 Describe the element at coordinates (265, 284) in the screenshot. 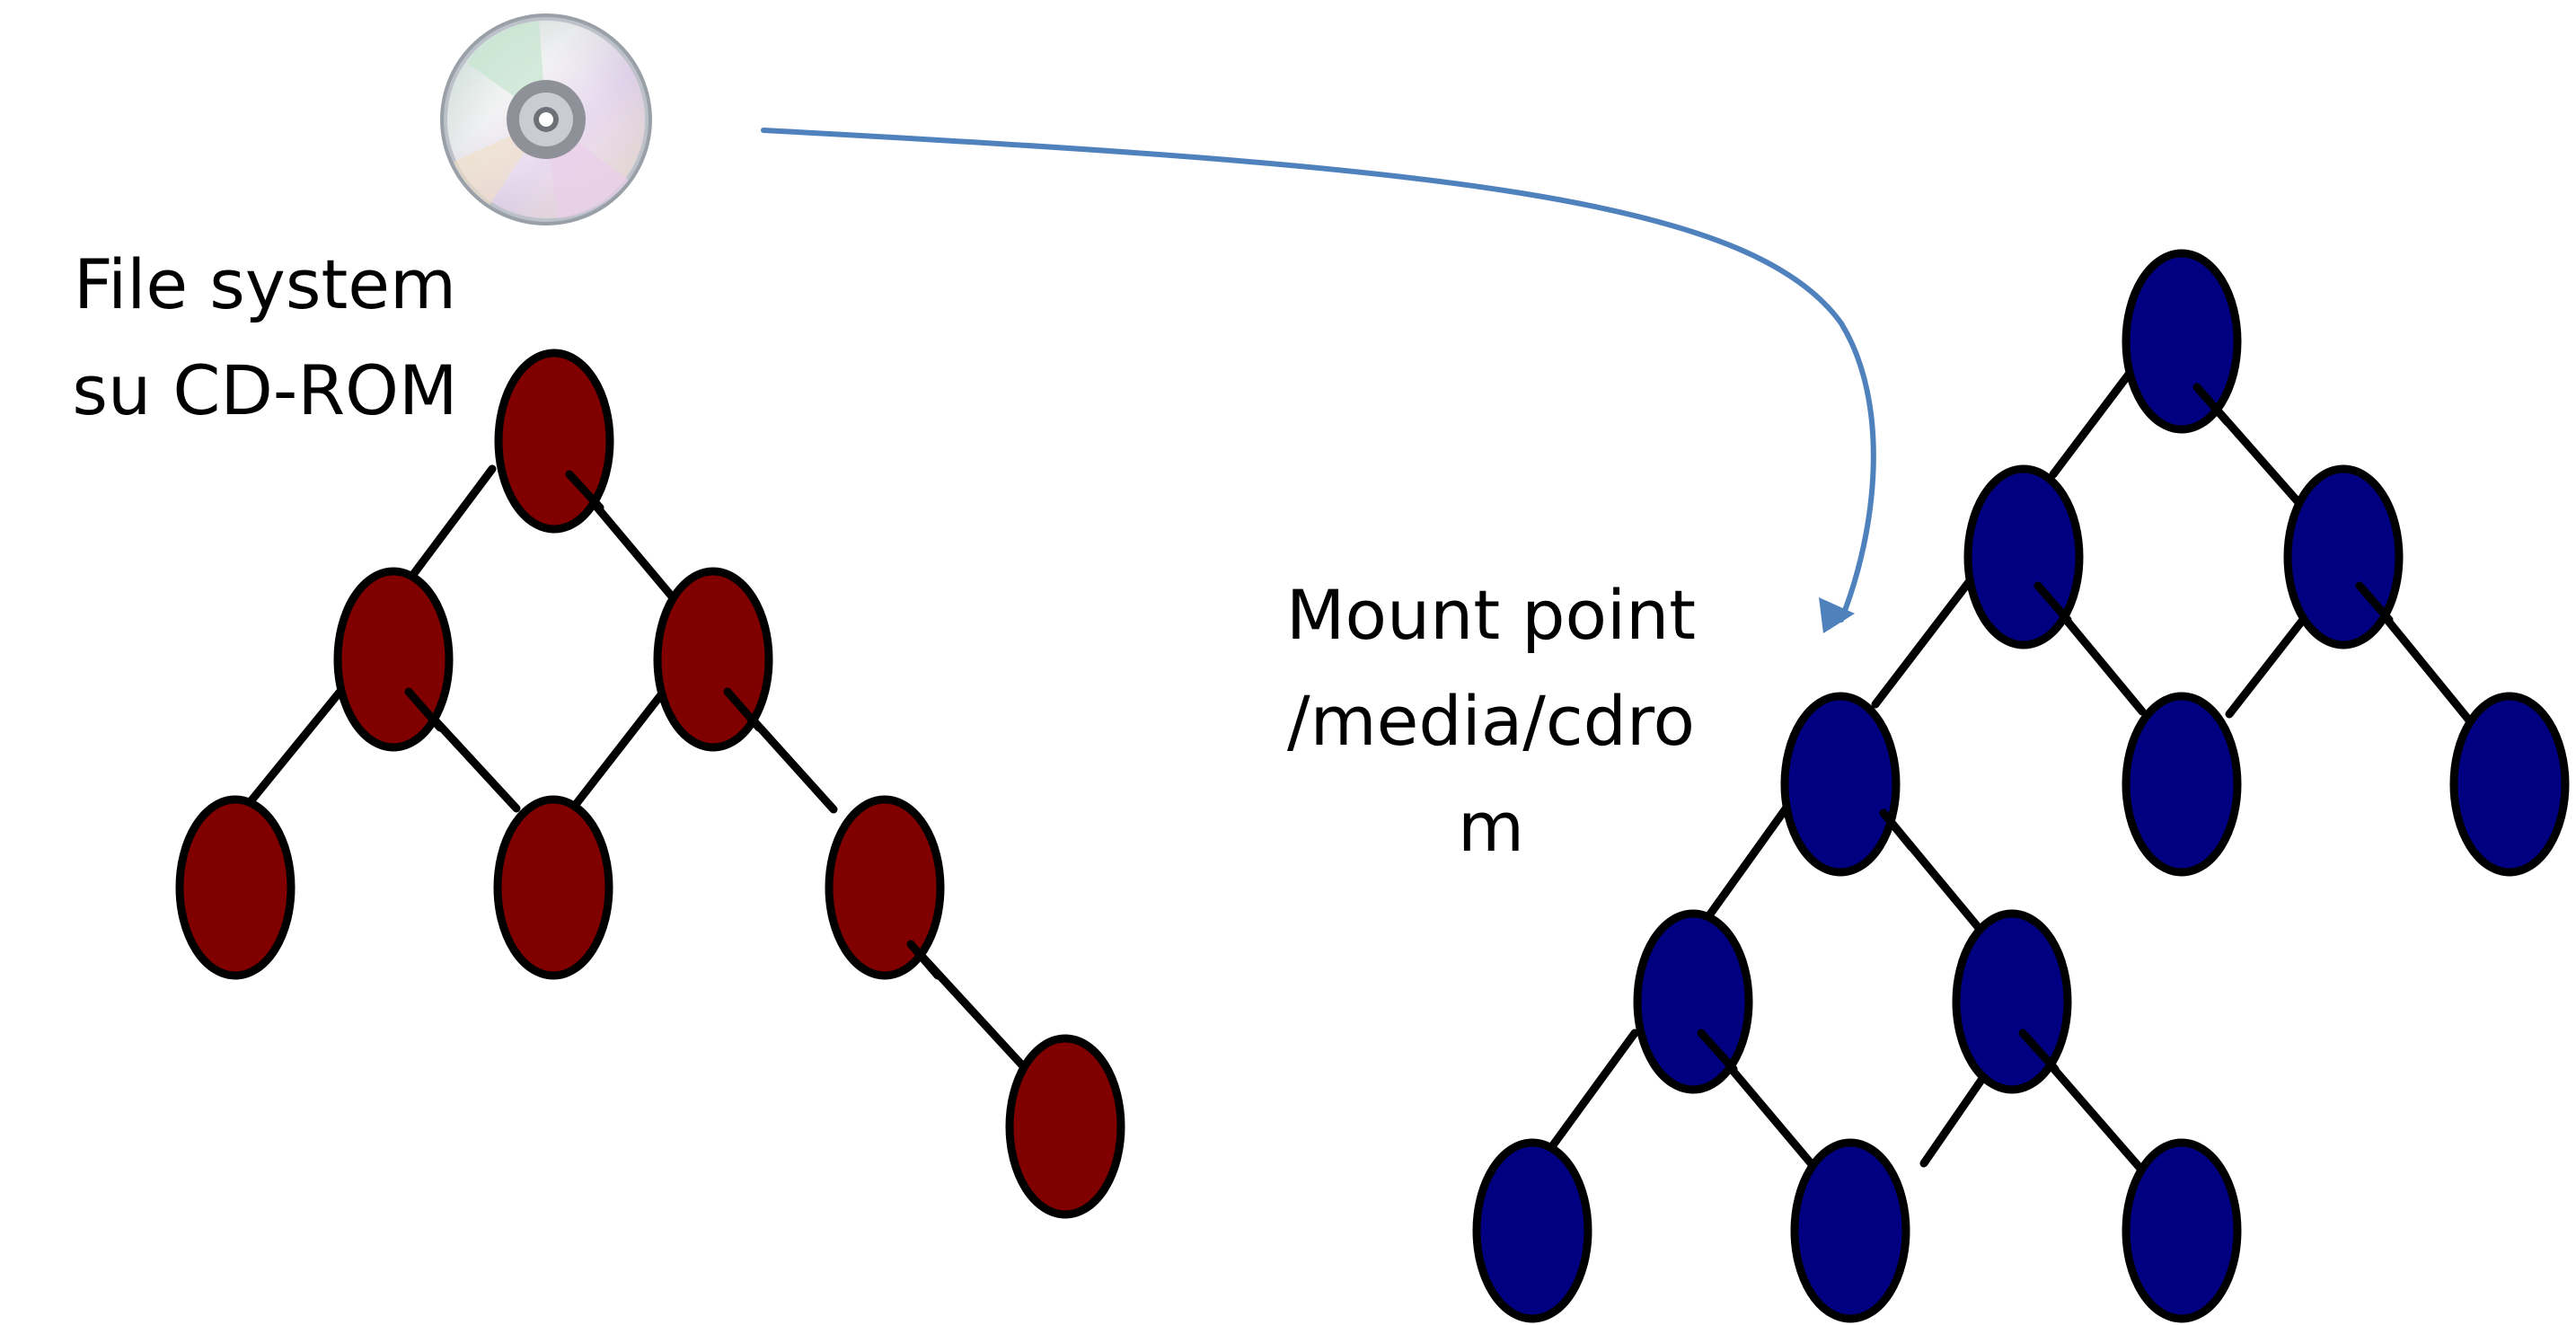

I see `cd-filesystem-label-line: File system` at that location.